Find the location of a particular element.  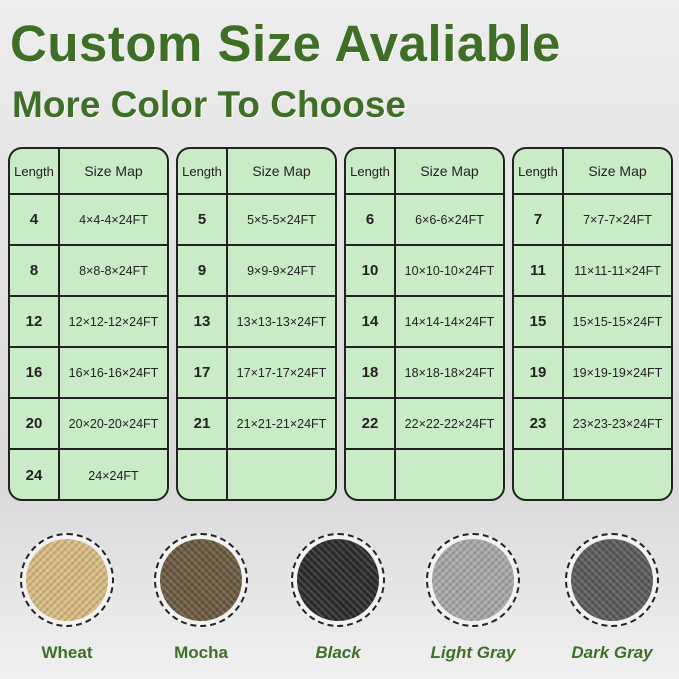

color-label: Light Gray is located at coordinates (473, 652).